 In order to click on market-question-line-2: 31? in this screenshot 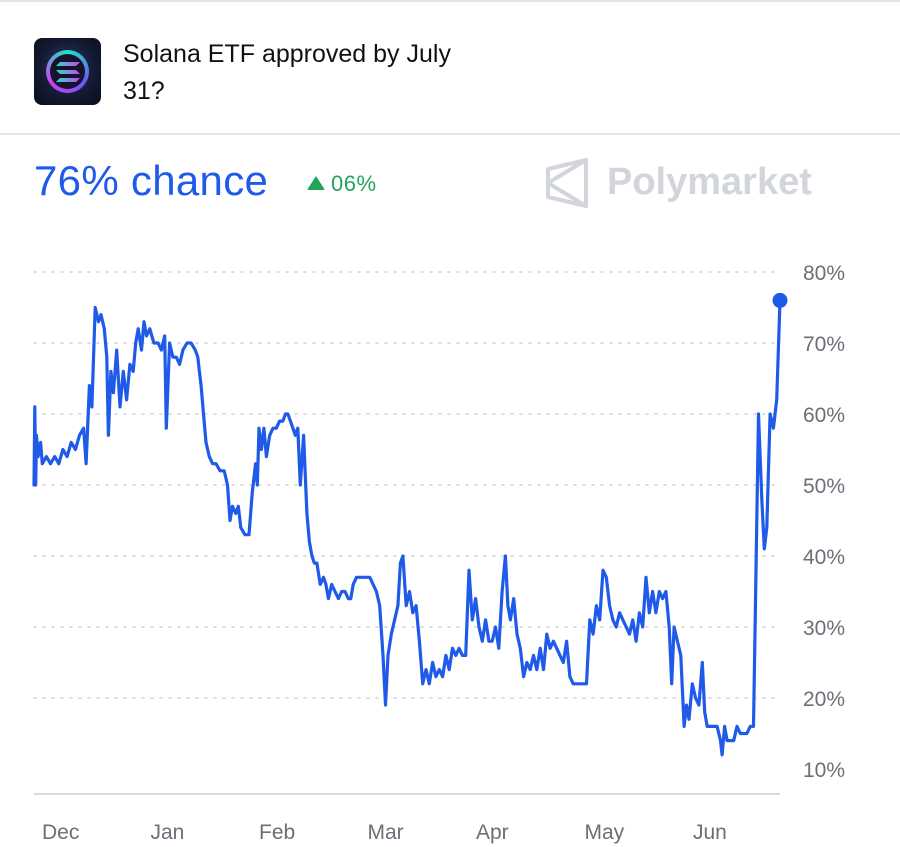, I will do `click(144, 91)`.